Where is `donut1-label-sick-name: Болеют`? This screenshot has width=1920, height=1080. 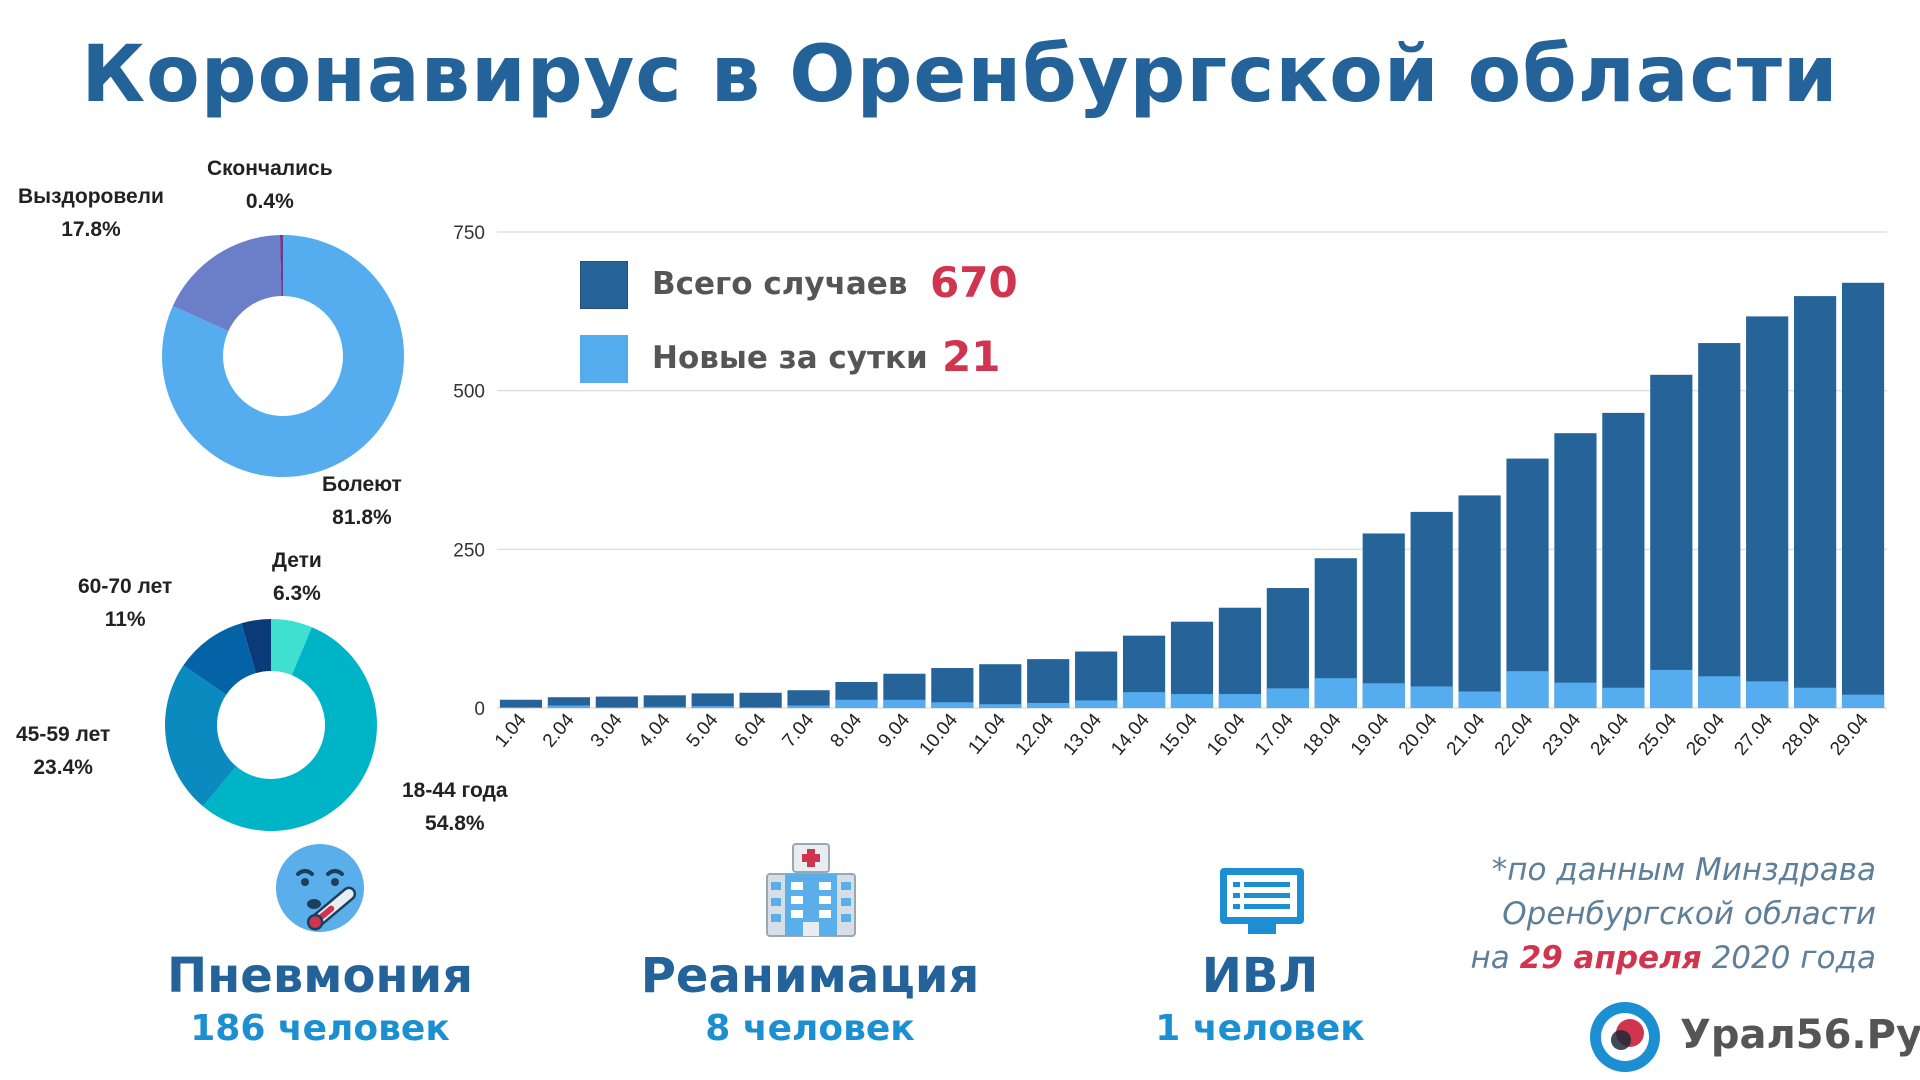 donut1-label-sick-name: Болеют is located at coordinates (362, 484).